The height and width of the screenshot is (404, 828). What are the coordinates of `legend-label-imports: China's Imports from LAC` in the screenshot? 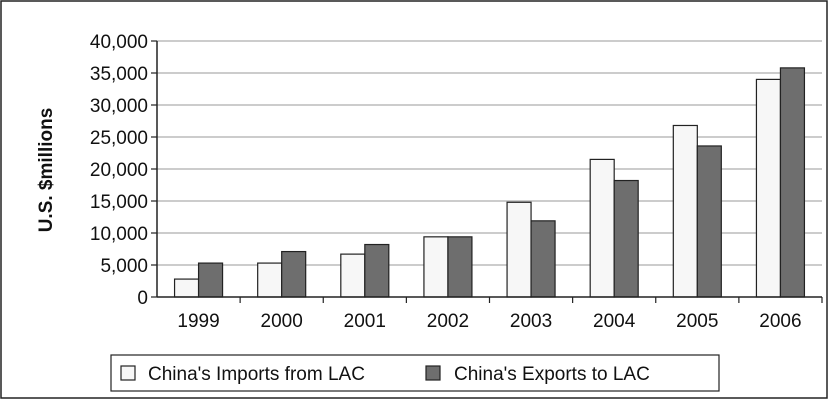 It's located at (256, 374).